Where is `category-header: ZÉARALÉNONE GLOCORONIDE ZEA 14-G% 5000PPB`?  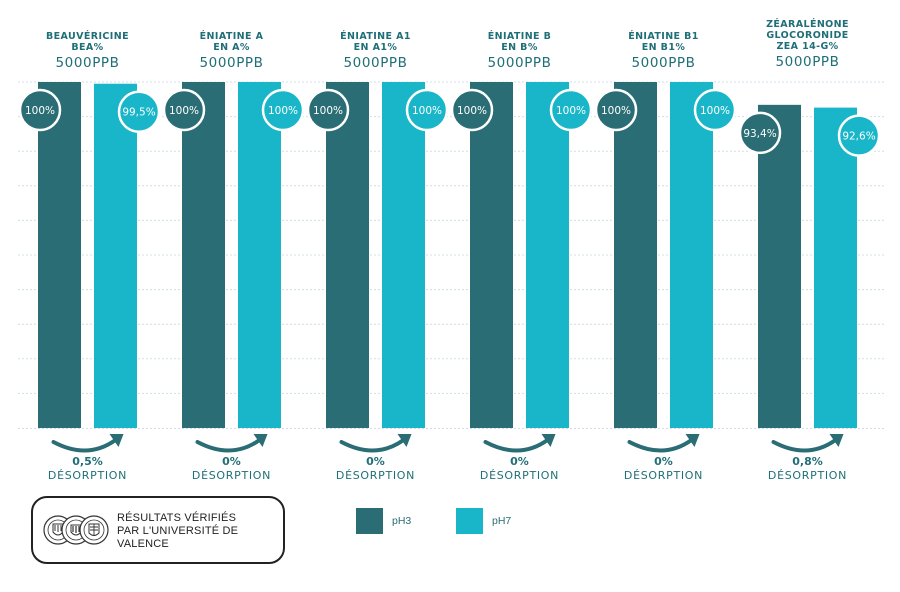 category-header: ZÉARALÉNONE GLOCORONIDE ZEA 14-G% 5000PPB is located at coordinates (808, 45).